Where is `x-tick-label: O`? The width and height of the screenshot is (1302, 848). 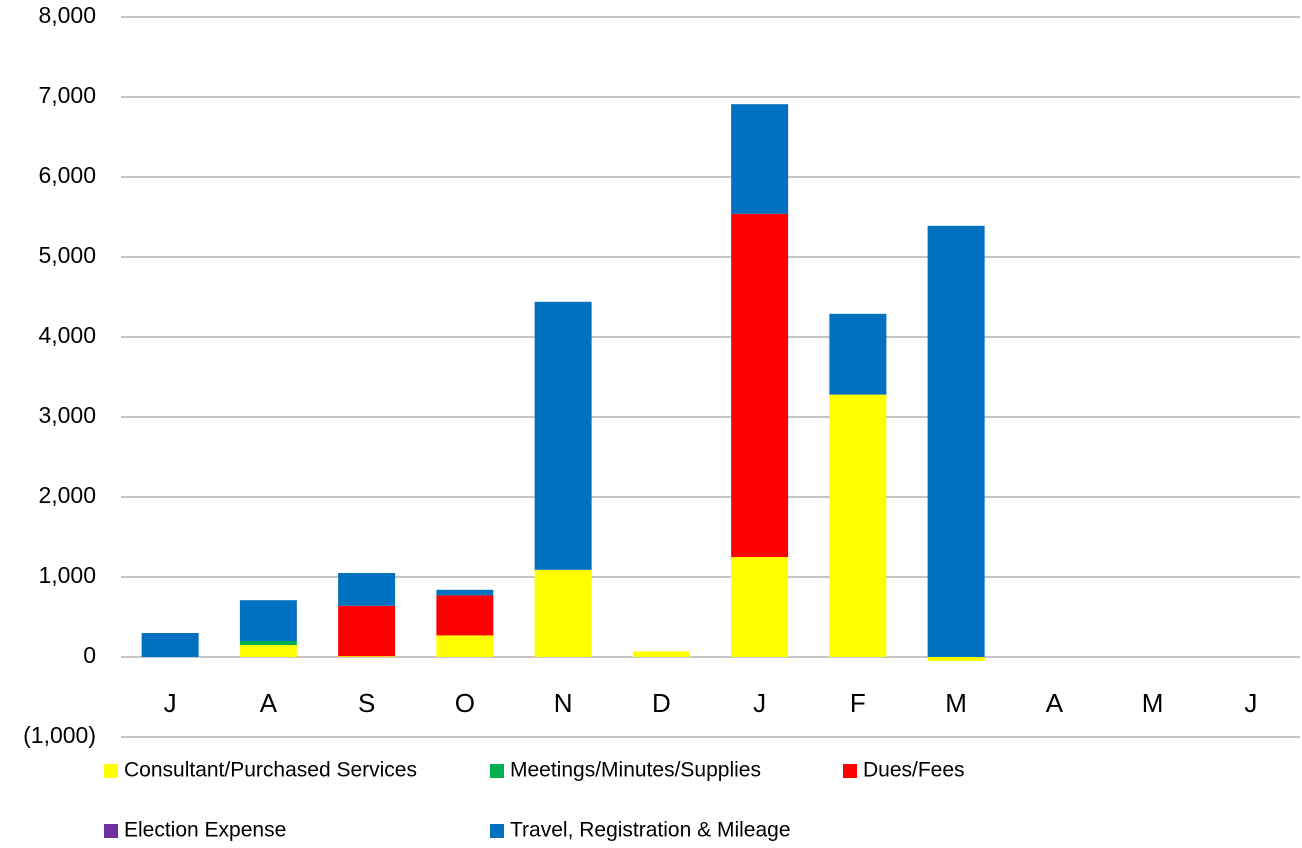 x-tick-label: O is located at coordinates (465, 703).